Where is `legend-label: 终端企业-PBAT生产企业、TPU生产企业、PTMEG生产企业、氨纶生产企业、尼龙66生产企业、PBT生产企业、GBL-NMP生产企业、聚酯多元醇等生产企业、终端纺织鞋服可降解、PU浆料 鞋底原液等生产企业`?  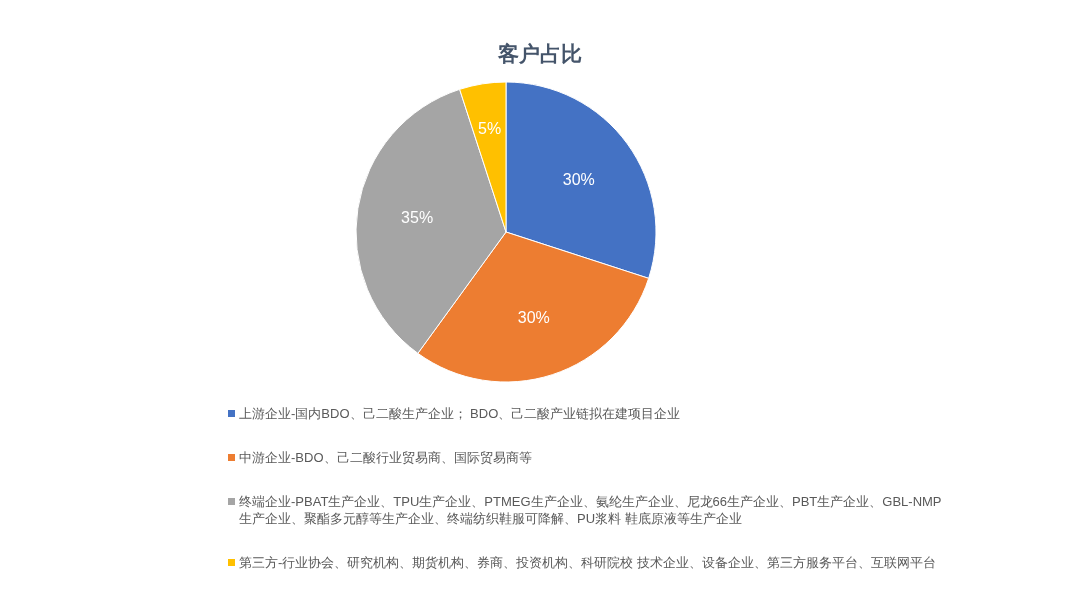
legend-label: 终端企业-PBAT生产企业、TPU生产企业、PTMEG生产企业、氨纶生产企业、尼龙66生产企业、PBT生产企业、GBL-NMP生产企业、聚酯多元醇等生产企业、终端纺织鞋服可降解、PU浆料 鞋底原液等生产企业 is located at coordinates (591, 510).